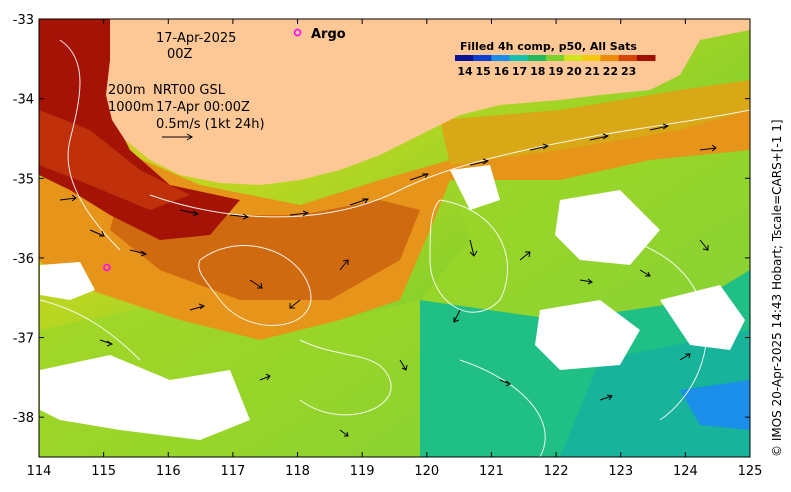  I want to click on x-tick-label: 119, so click(362, 471).